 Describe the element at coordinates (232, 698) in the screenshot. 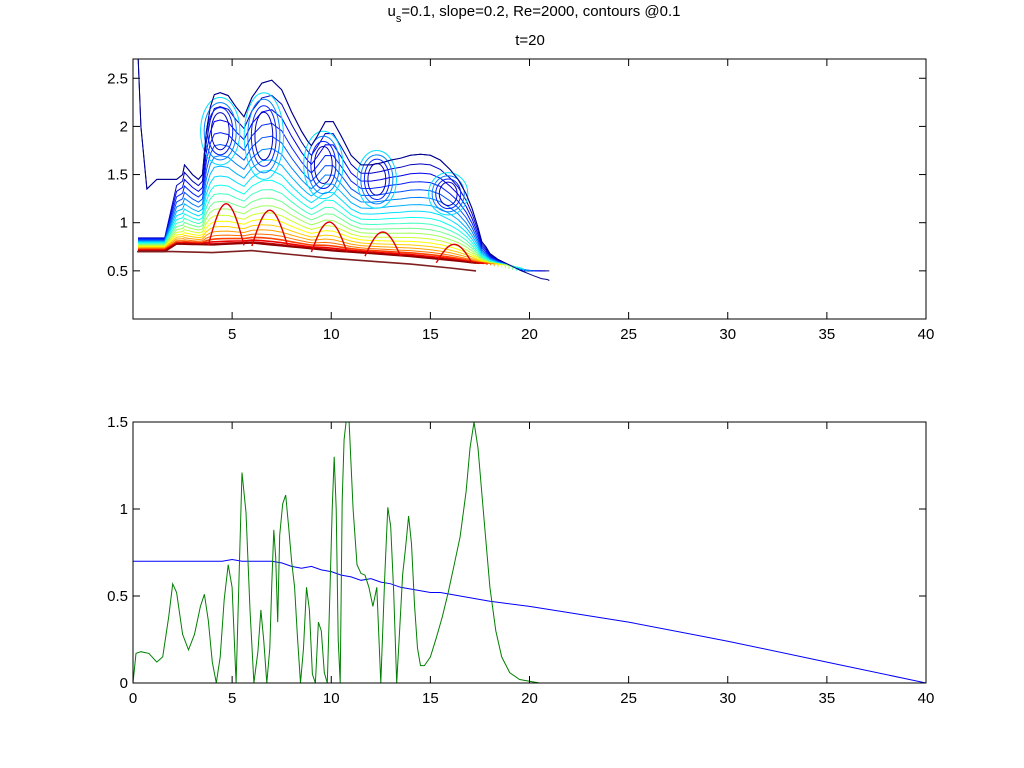

I see `line-xtick-label: 5` at that location.